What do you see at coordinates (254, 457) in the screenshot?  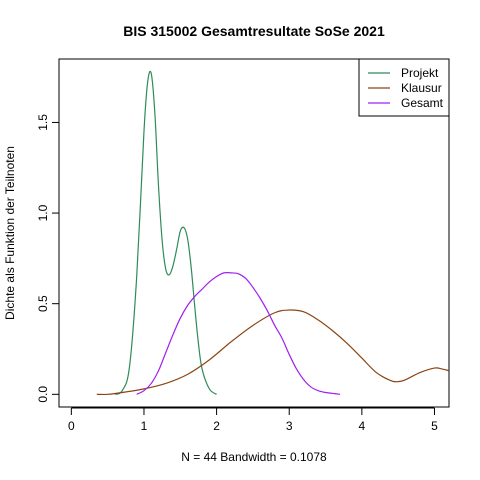 I see `x-axis-label: N = 44 Bandwidth = 0.1078` at bounding box center [254, 457].